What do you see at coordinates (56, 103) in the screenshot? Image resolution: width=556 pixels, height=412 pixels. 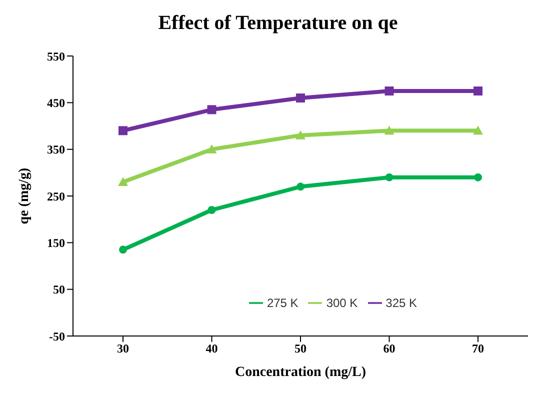 I see `y-tick-label: 450` at bounding box center [56, 103].